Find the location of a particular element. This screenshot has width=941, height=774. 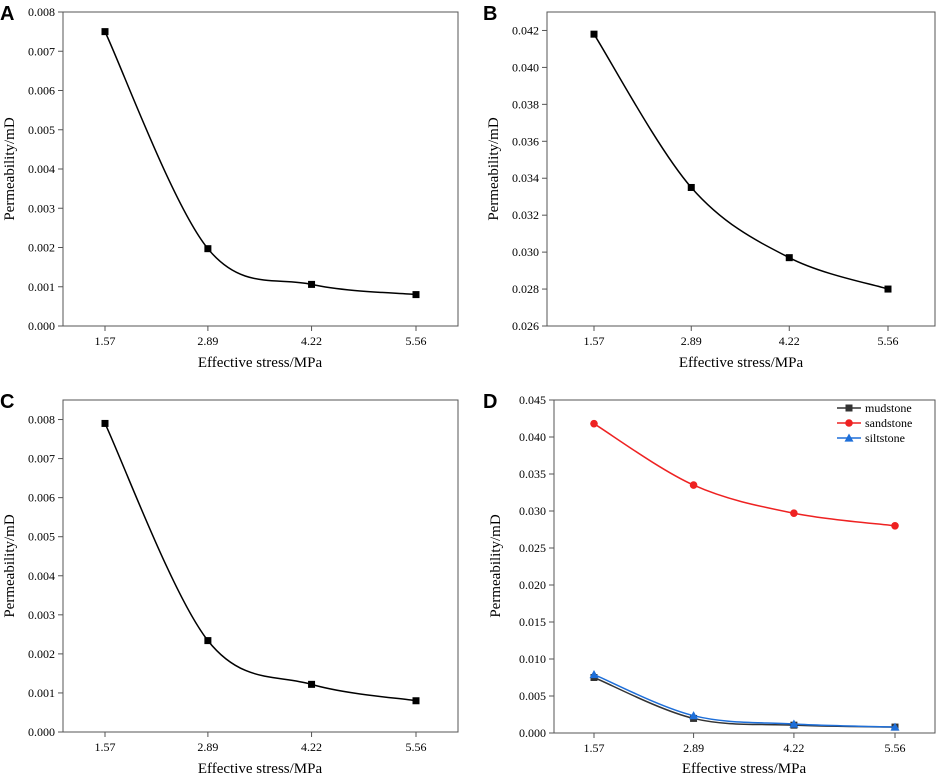

y-tick-label-a: 0.004 is located at coordinates (41, 169).